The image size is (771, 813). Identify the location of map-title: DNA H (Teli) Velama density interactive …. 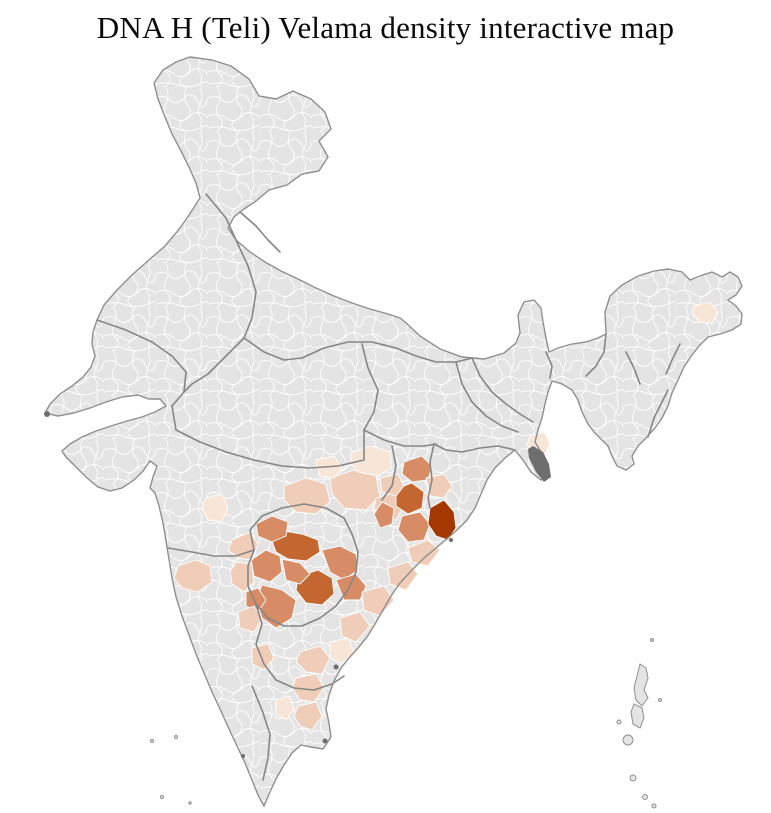
(385, 27).